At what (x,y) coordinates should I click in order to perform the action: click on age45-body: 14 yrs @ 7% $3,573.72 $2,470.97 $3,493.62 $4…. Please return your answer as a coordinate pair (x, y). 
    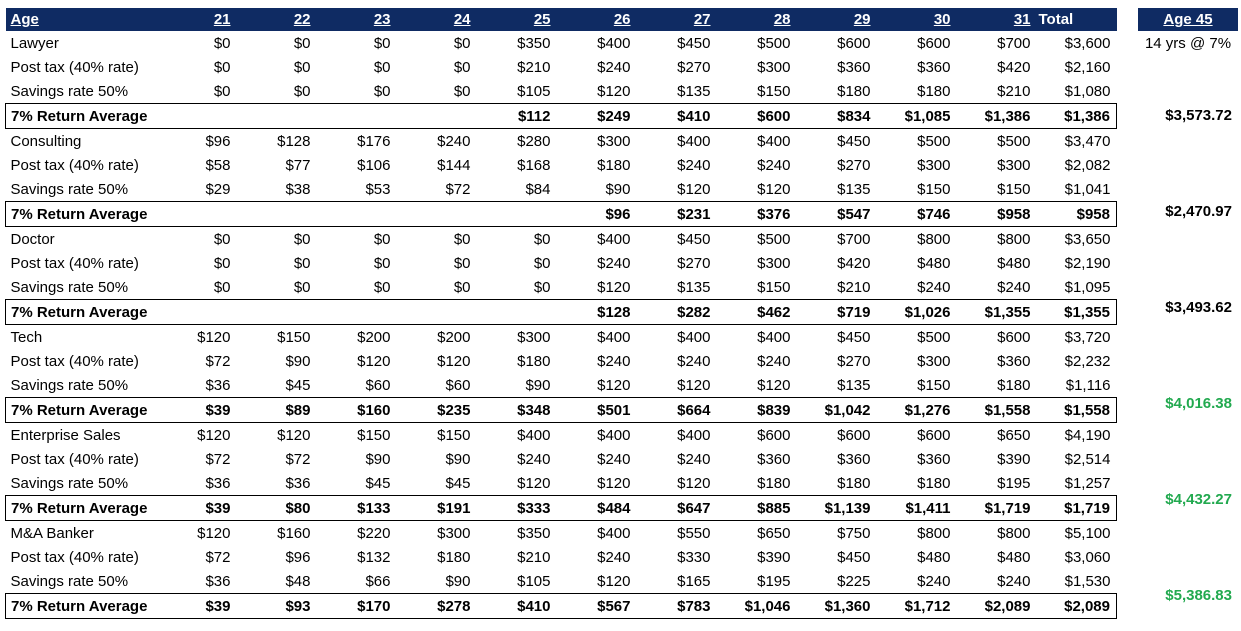
    Looking at the image, I should click on (1188, 319).